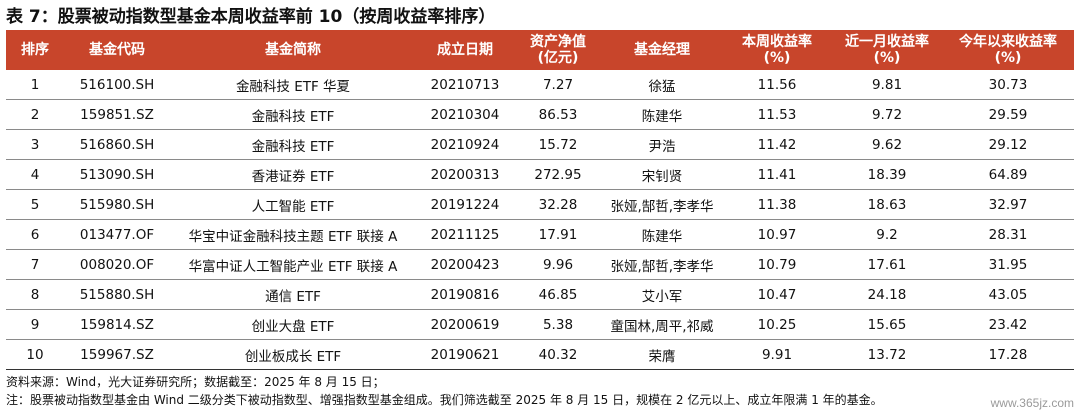 This screenshot has height=412, width=1080. I want to click on cell-inception-date: 20190621, so click(465, 354).